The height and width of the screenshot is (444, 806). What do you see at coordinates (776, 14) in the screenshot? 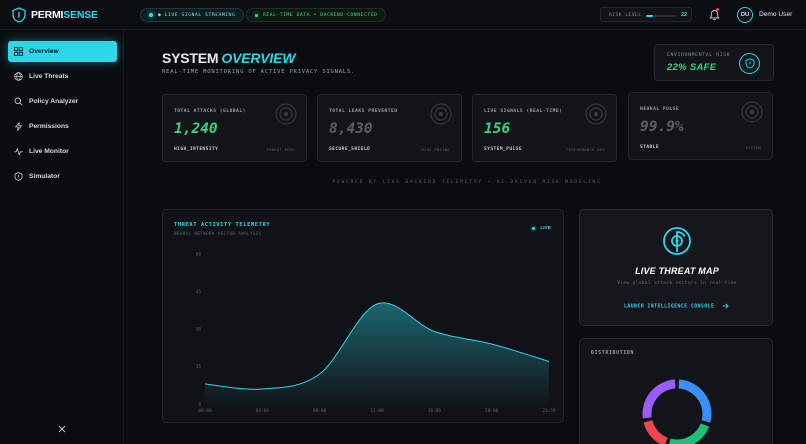
I see `user-name: Demo User` at bounding box center [776, 14].